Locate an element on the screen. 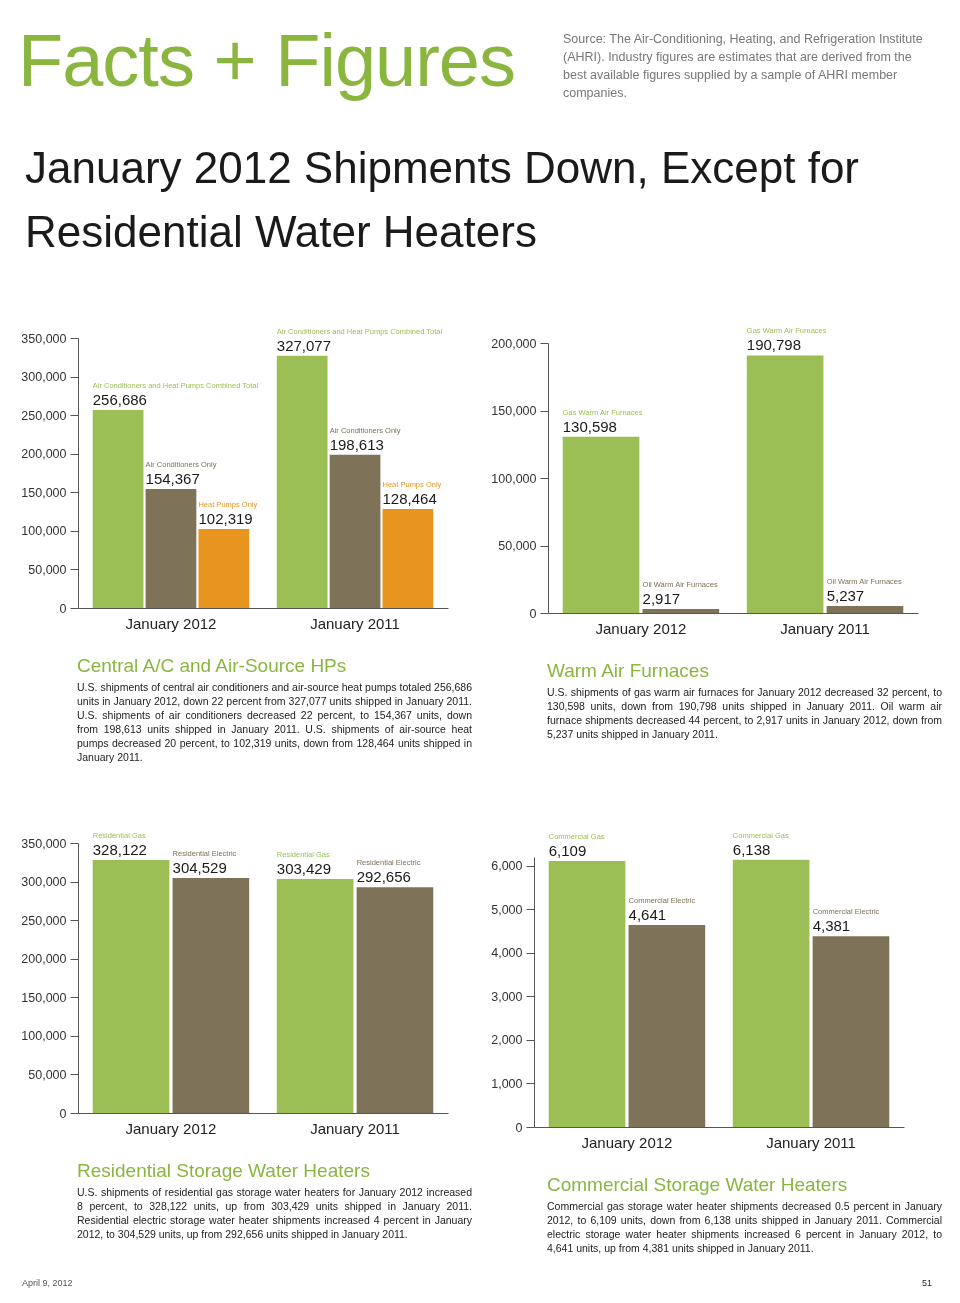 The height and width of the screenshot is (1303, 960). text: Residential Storage Water Heaters is located at coordinates (224, 1171).